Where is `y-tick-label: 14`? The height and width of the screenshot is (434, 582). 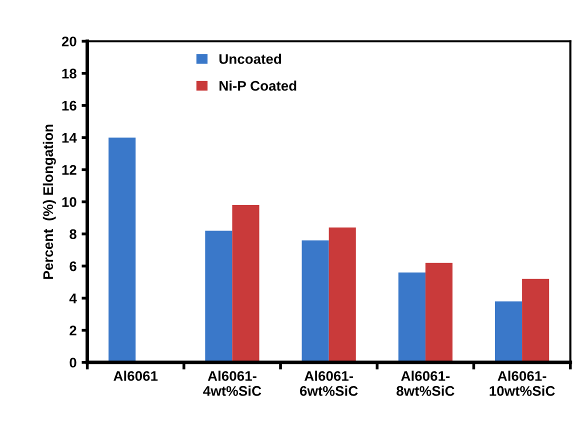 y-tick-label: 14 is located at coordinates (69, 138).